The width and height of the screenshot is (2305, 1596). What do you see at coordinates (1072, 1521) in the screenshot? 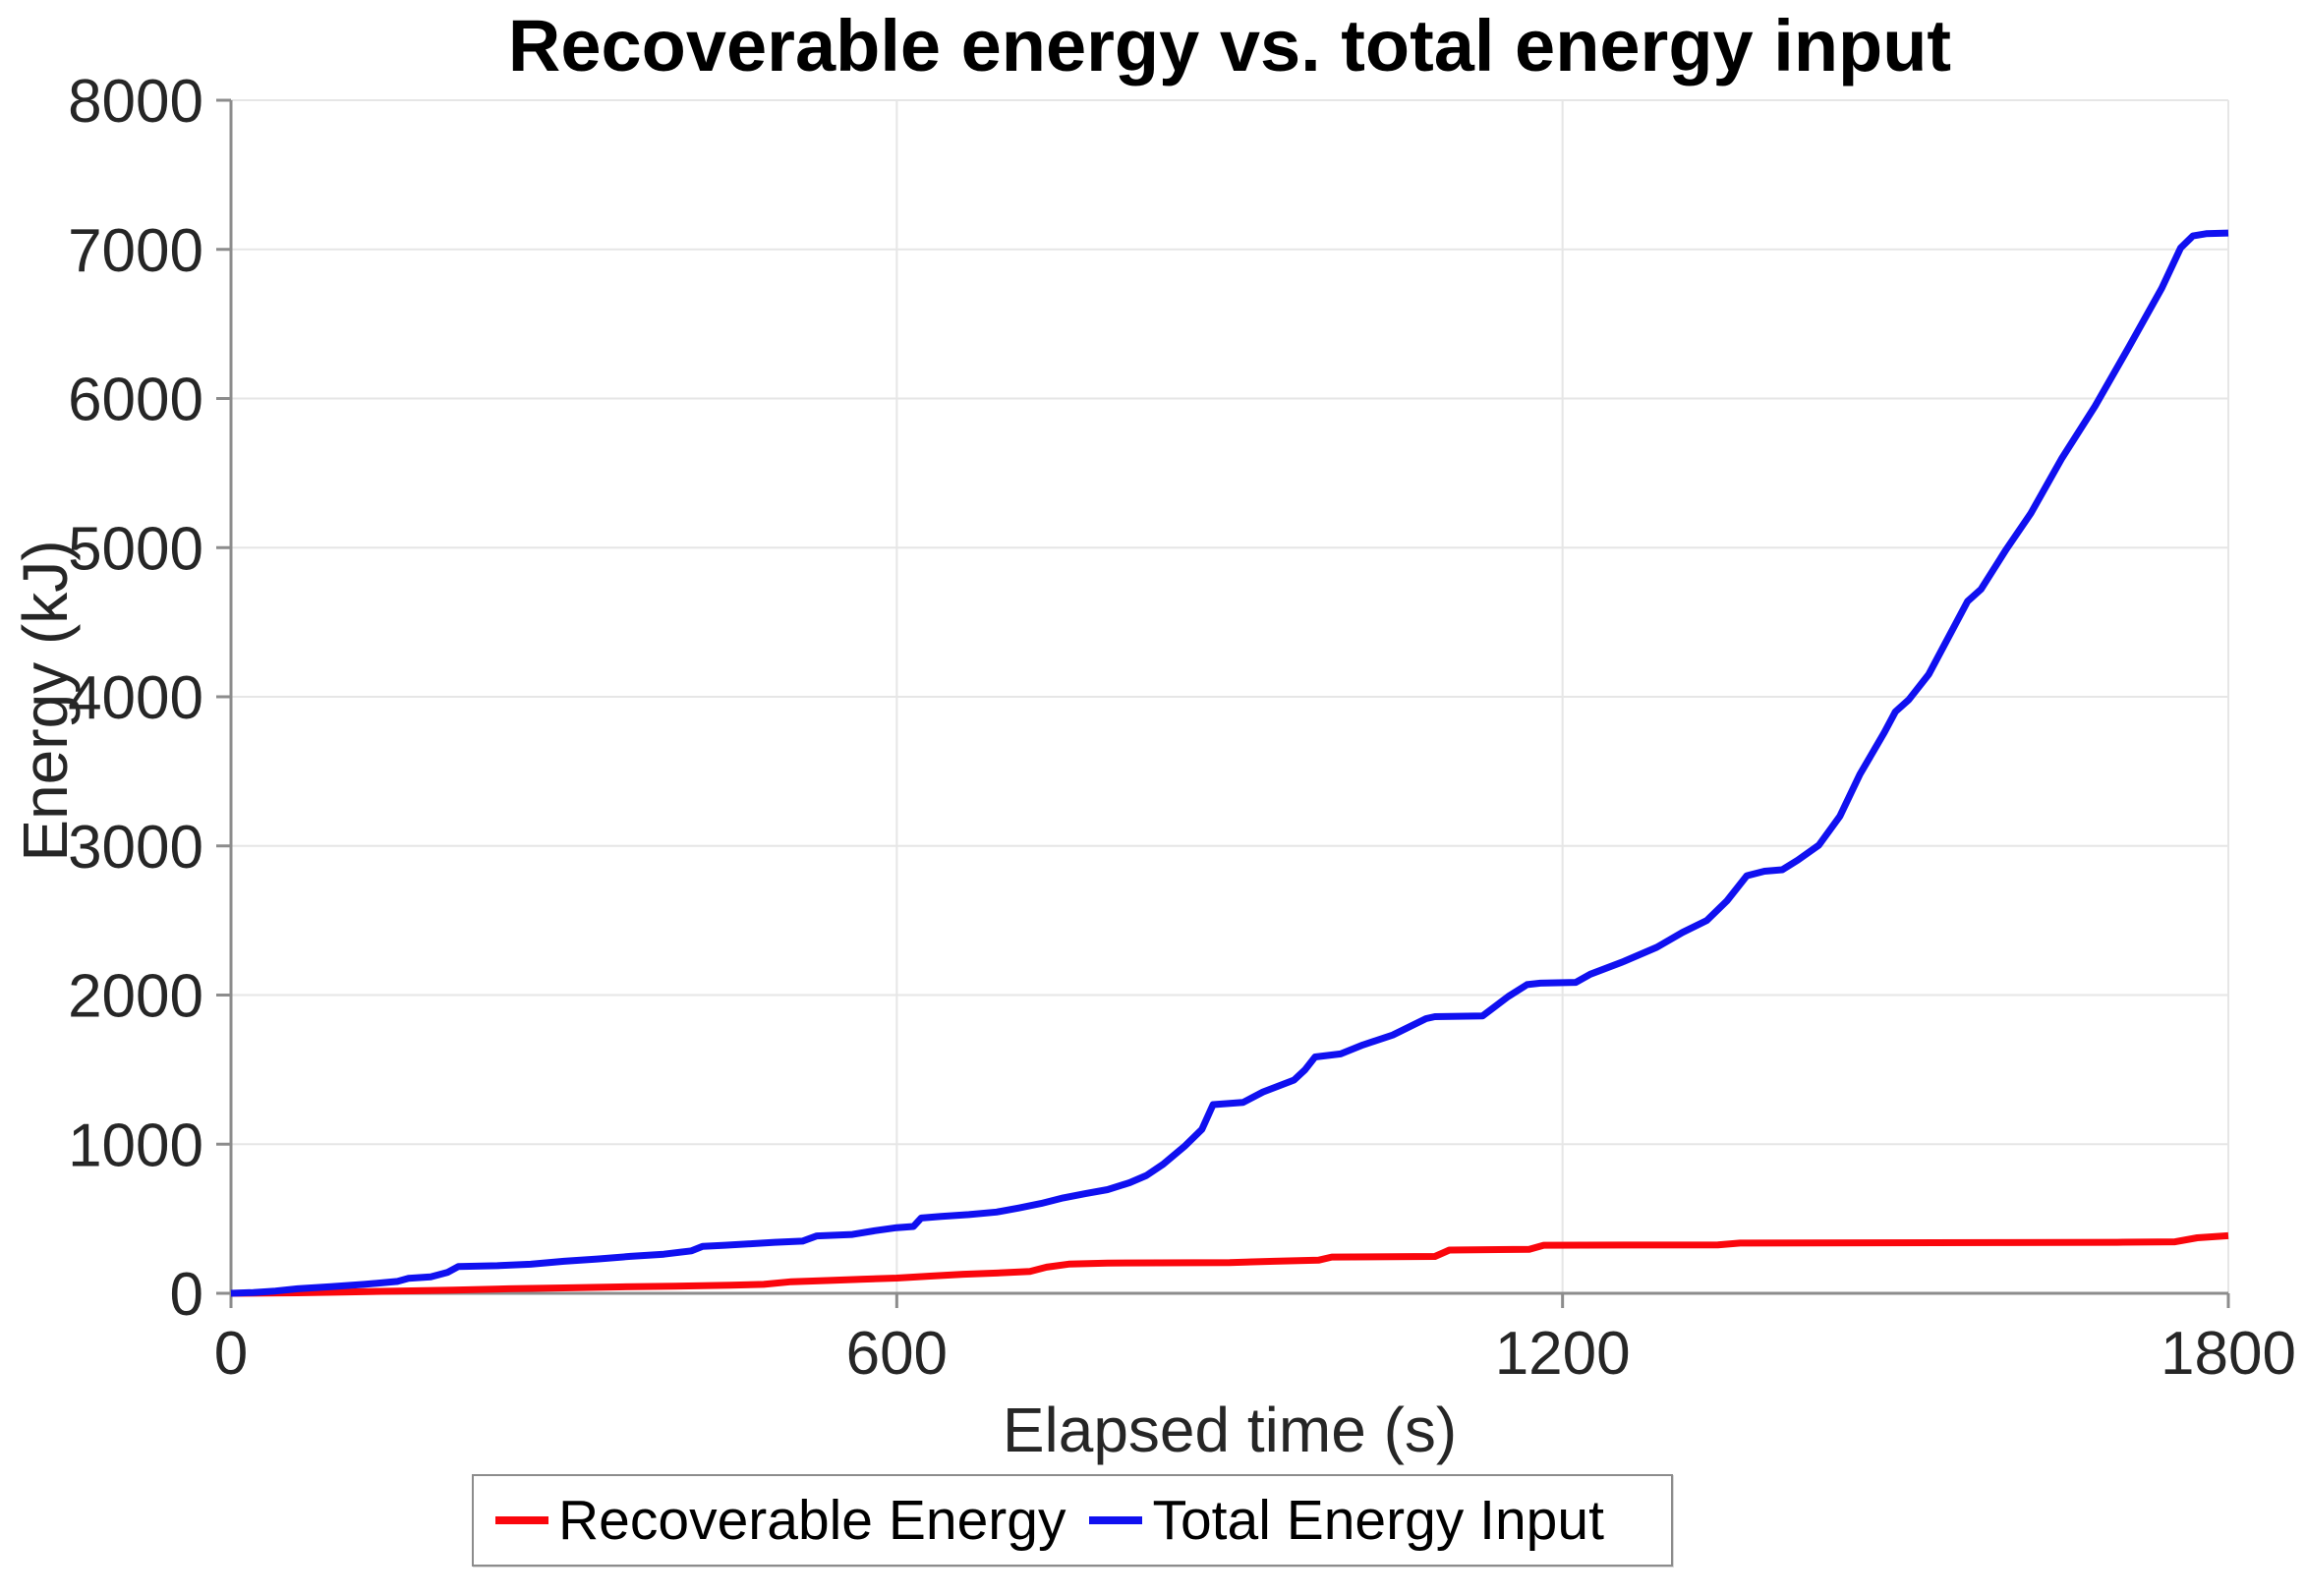
I see `legend: Recoverable Energy Total Energy Input` at bounding box center [1072, 1521].